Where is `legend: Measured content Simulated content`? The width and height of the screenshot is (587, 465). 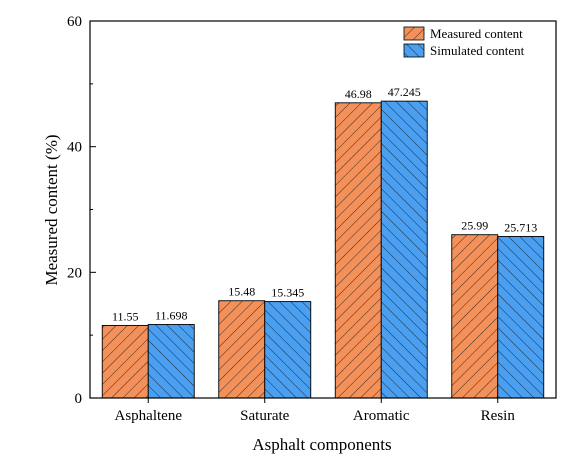
legend: Measured content Simulated content is located at coordinates (464, 42).